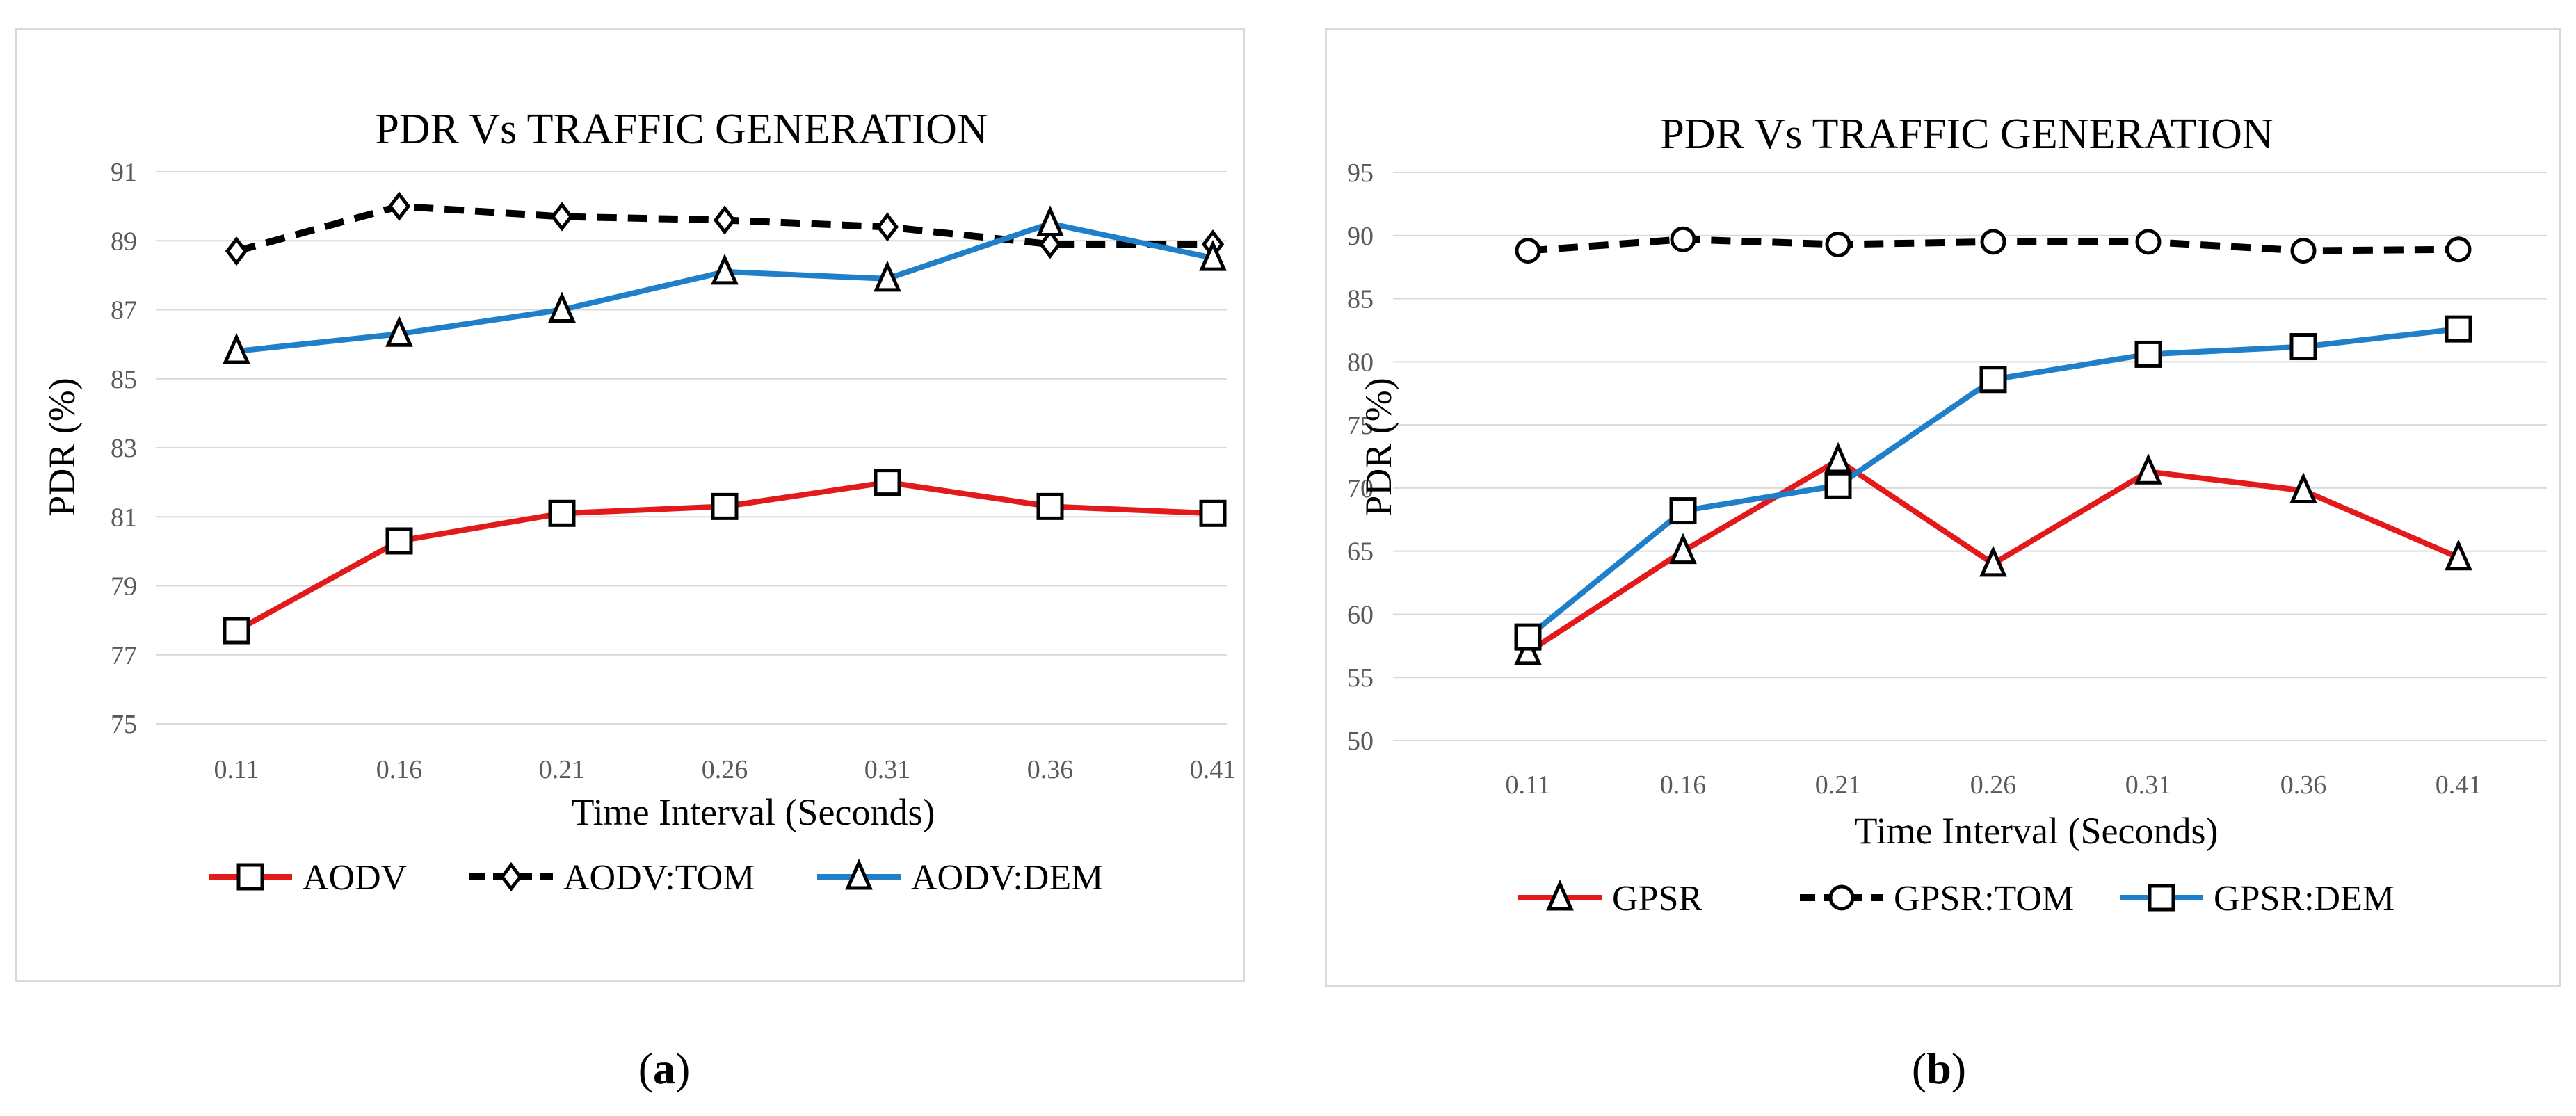 The width and height of the screenshot is (2576, 1116). What do you see at coordinates (1360, 299) in the screenshot?
I see `chart-b-y-tick-label: 85` at bounding box center [1360, 299].